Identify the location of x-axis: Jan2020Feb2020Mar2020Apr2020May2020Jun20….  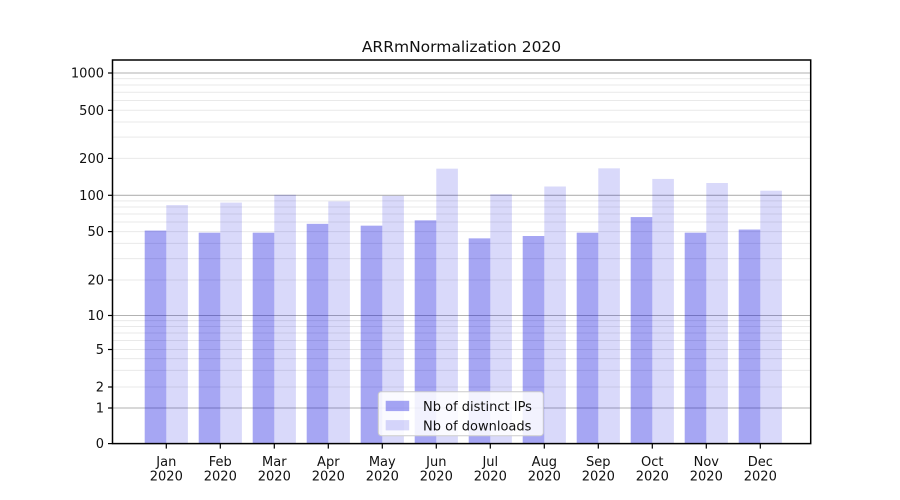
(463, 464).